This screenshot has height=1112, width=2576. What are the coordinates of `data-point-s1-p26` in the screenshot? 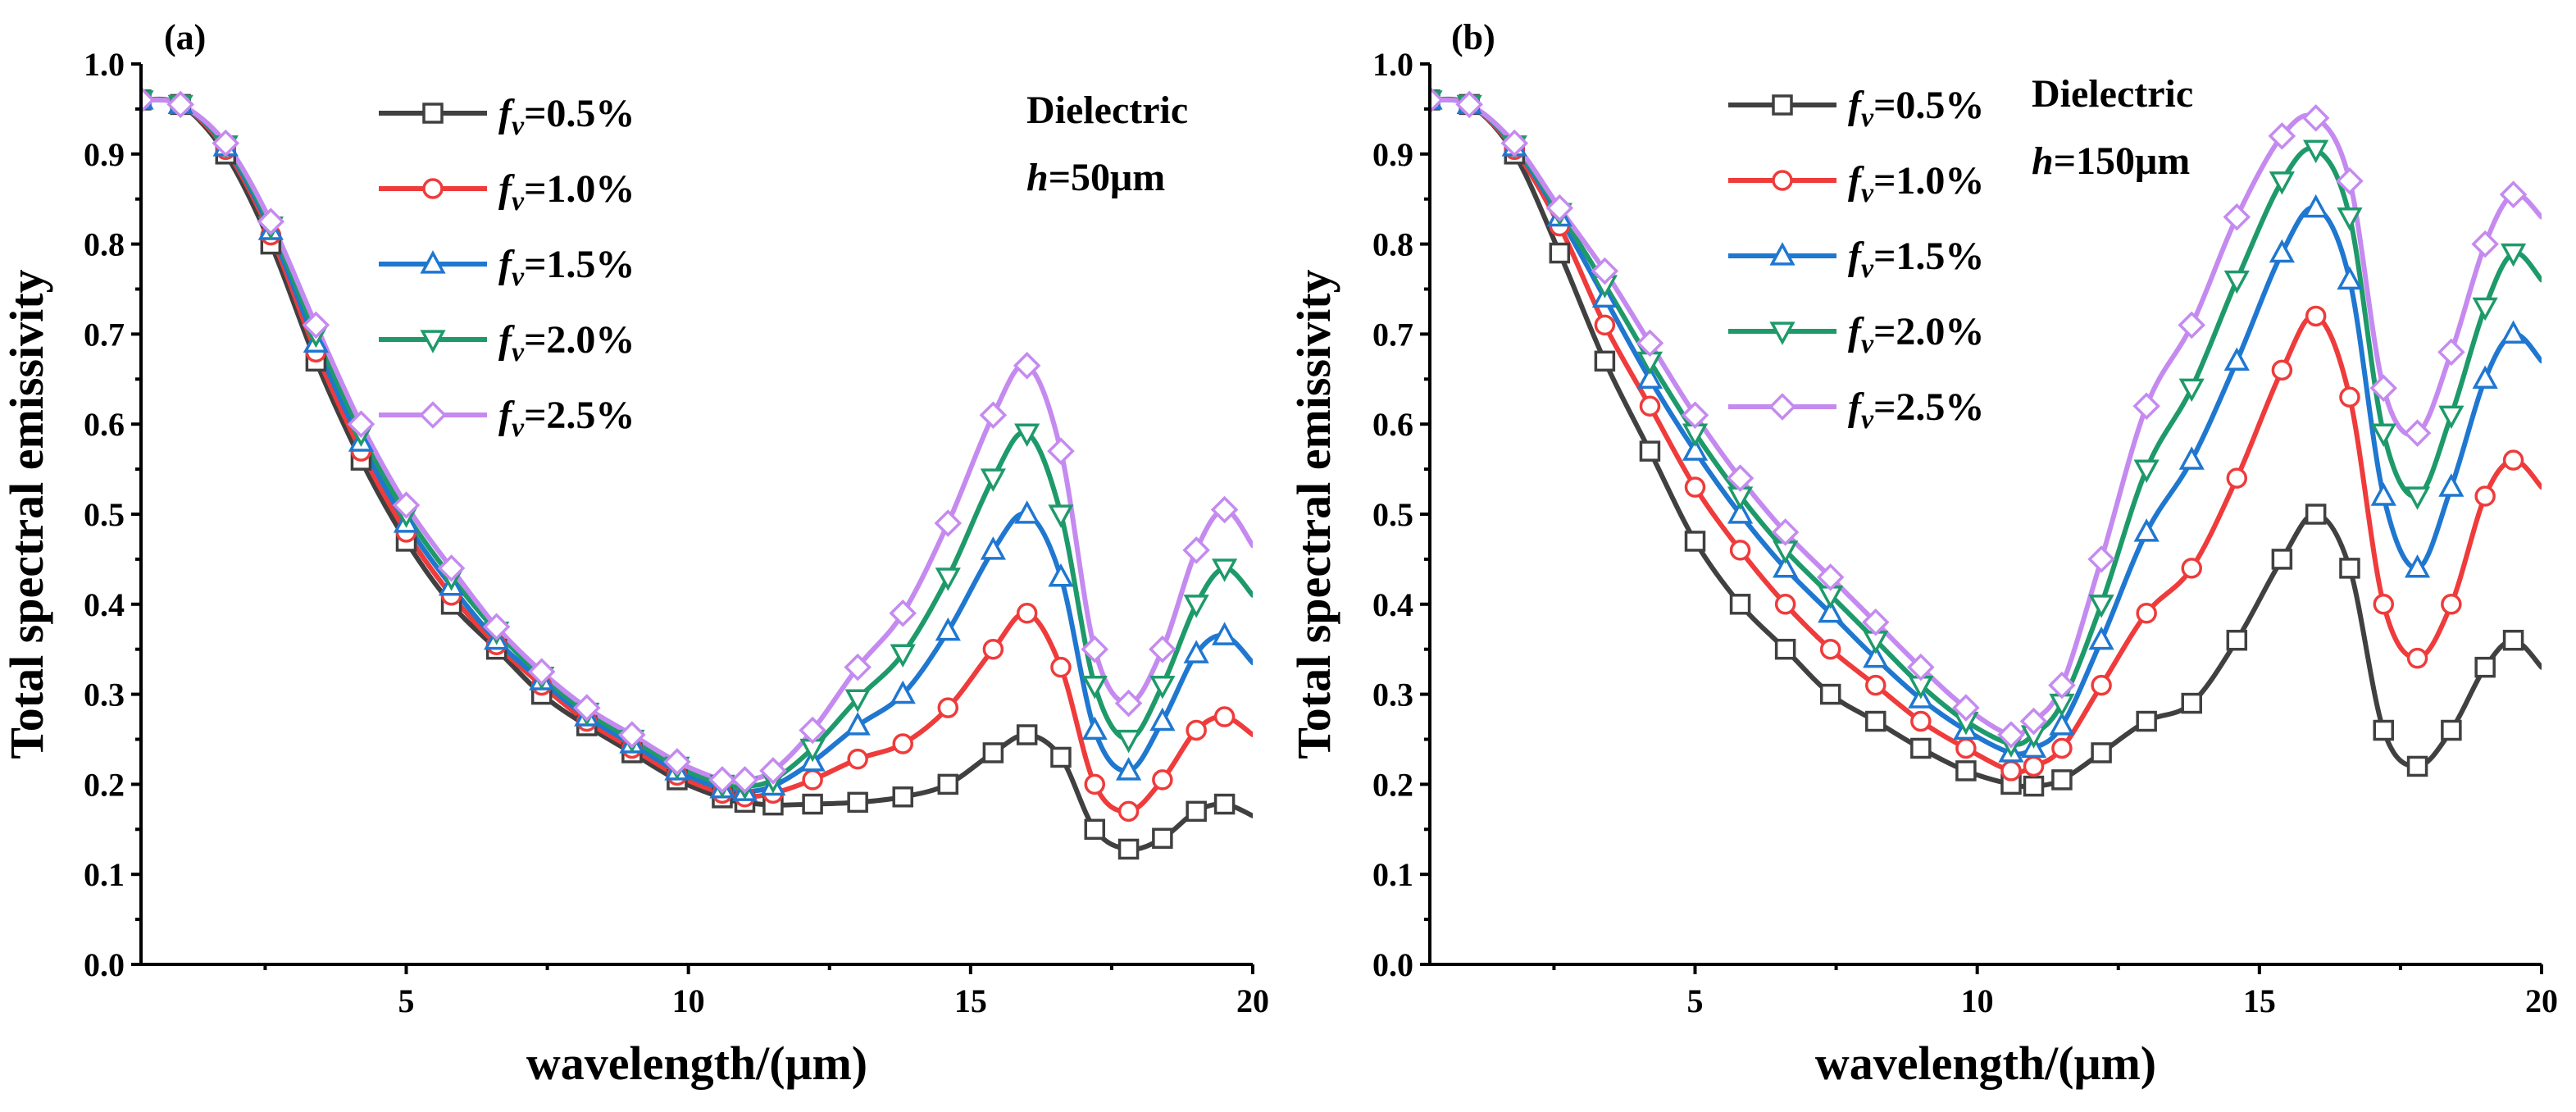 It's located at (2485, 496).